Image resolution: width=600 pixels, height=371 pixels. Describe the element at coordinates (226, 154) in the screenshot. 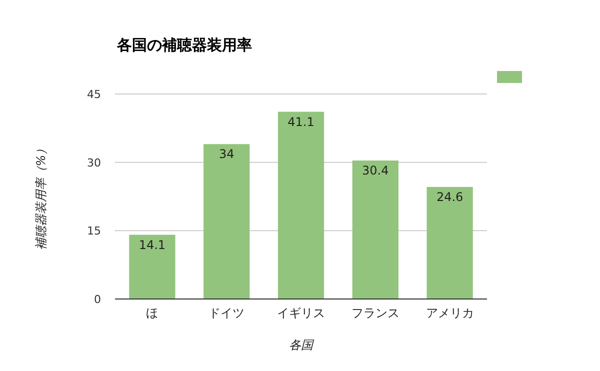

I see `data-label: 34` at that location.